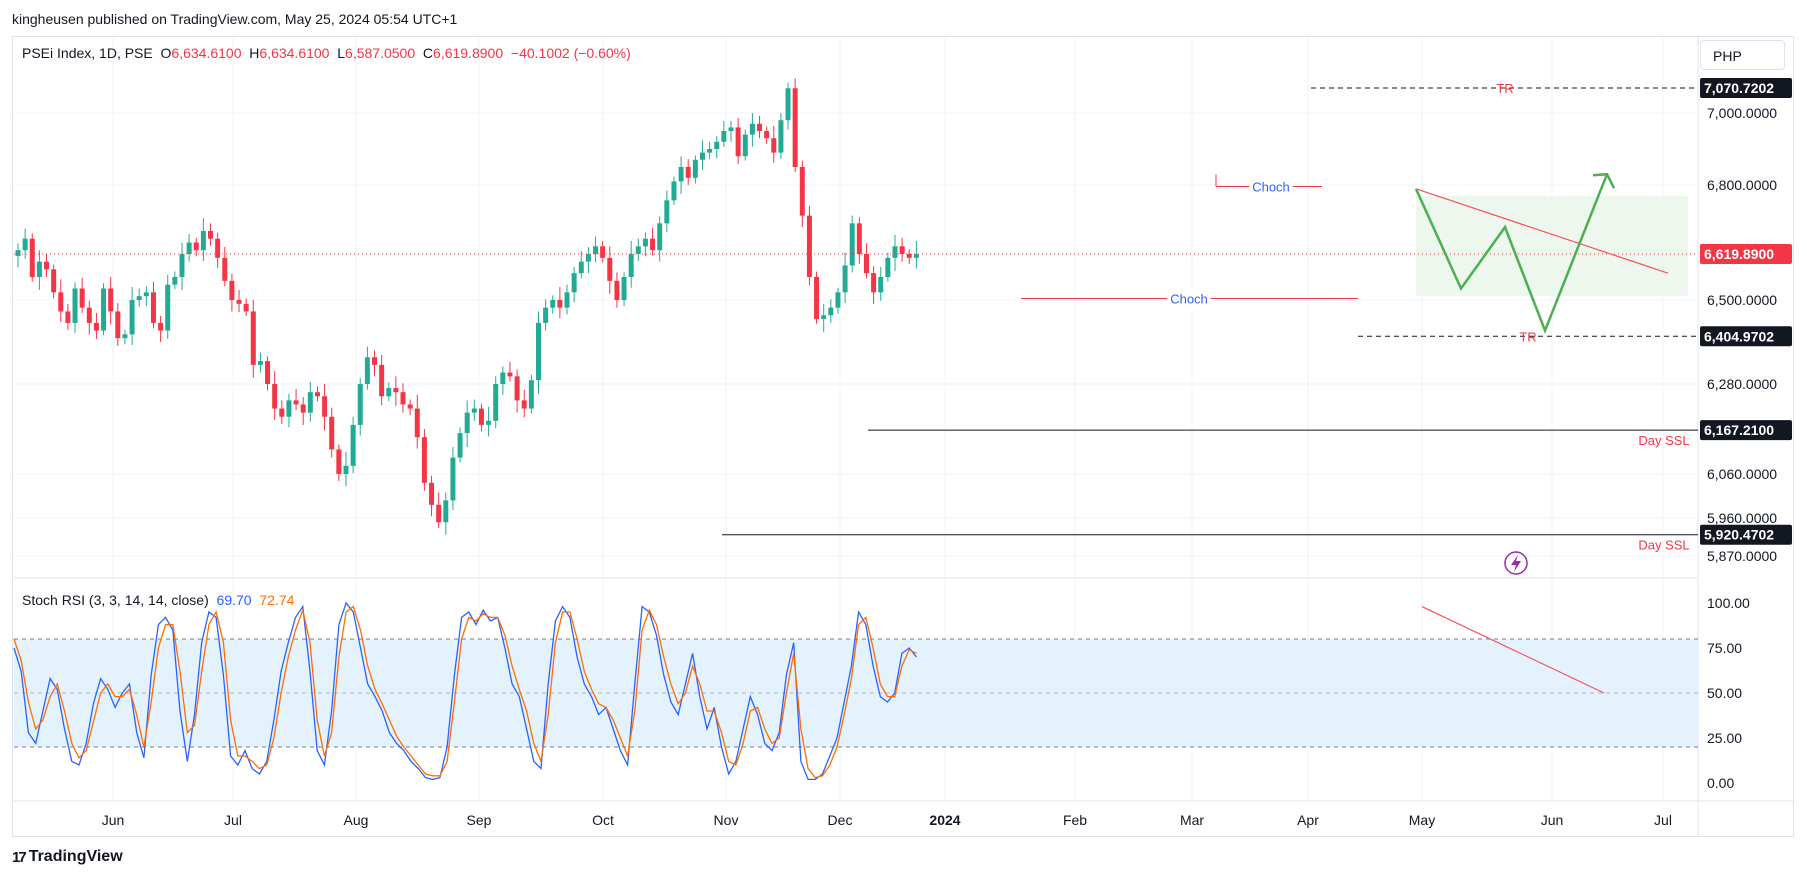 This screenshot has width=1807, height=881. What do you see at coordinates (234, 600) in the screenshot?
I see `stoch-rsi-k-value: 69.70` at bounding box center [234, 600].